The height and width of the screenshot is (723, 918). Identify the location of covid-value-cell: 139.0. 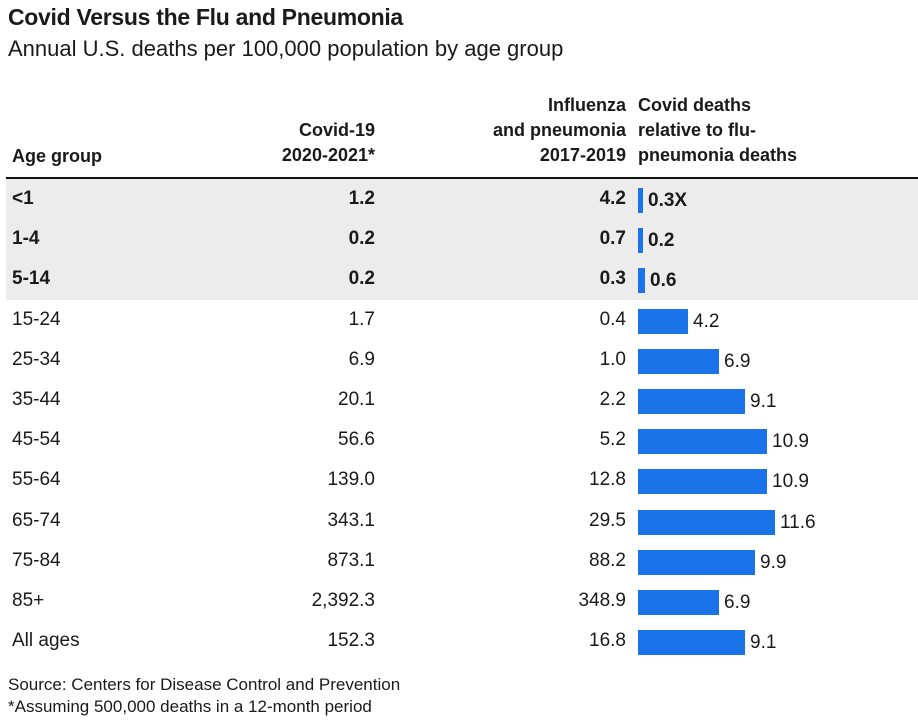
(351, 480).